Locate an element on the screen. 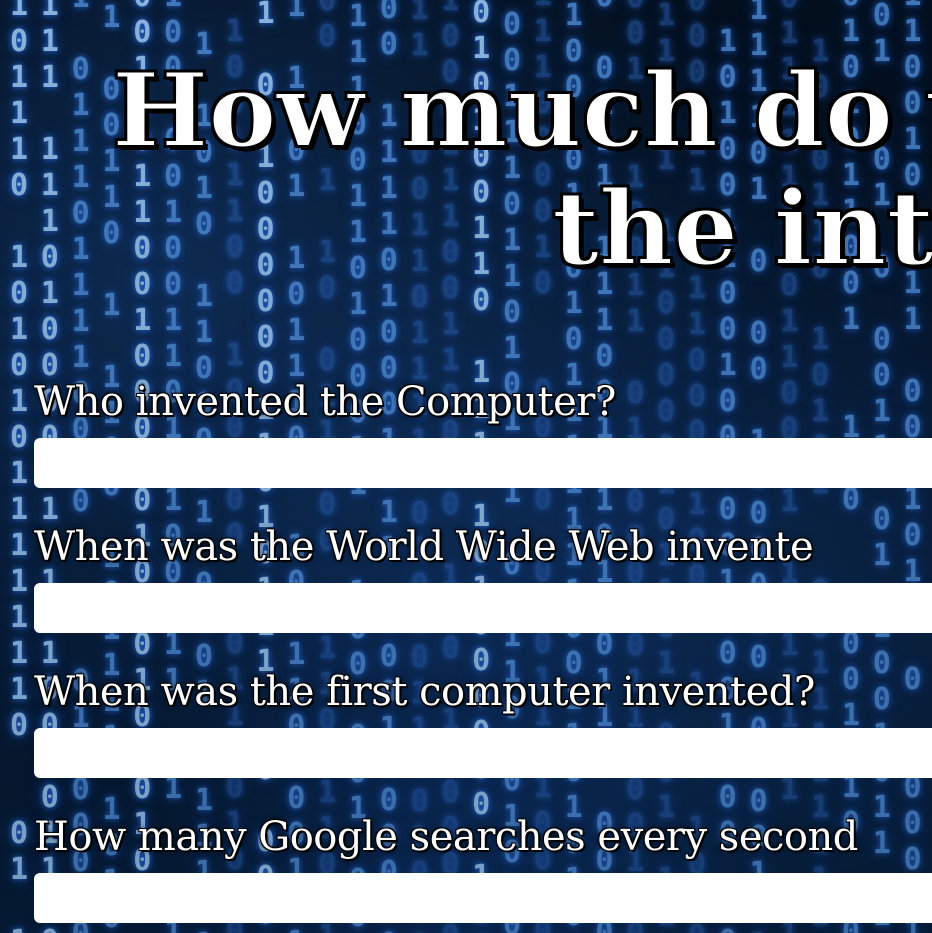 This screenshot has height=933, width=932. question-2: When was the World Wide Web invente is located at coordinates (483, 575).